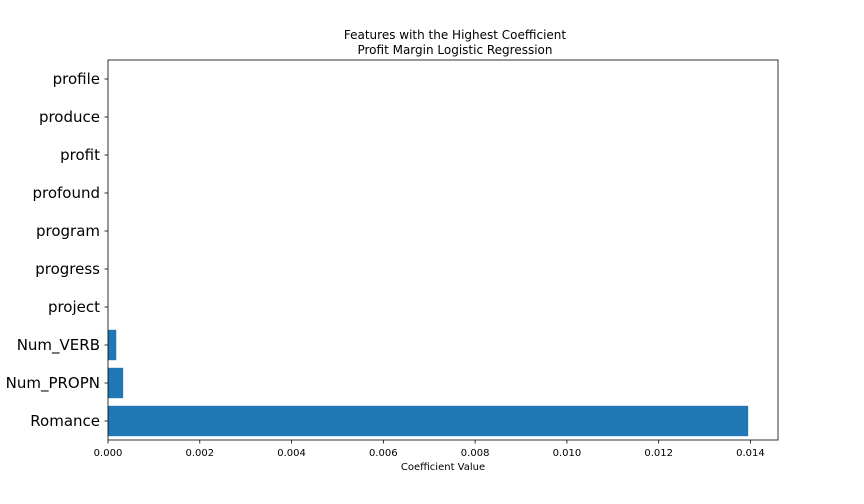  I want to click on x-tick-label: 0.004, so click(291, 453).